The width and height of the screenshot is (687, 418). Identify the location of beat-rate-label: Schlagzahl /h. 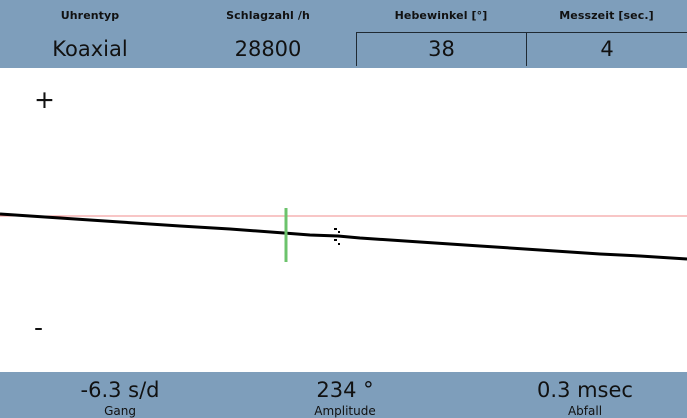
(268, 15).